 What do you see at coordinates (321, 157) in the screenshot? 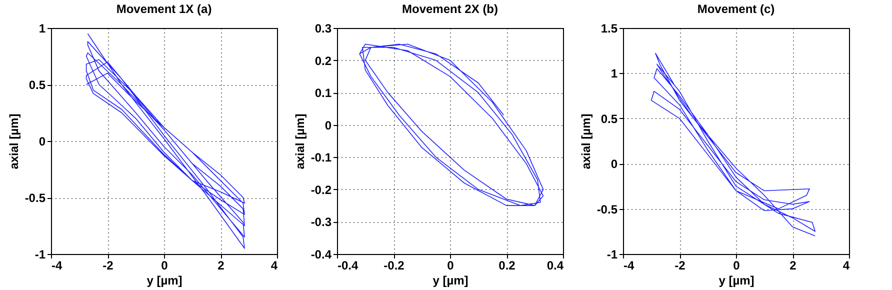
I see `y-tick-label: -0.1` at bounding box center [321, 157].